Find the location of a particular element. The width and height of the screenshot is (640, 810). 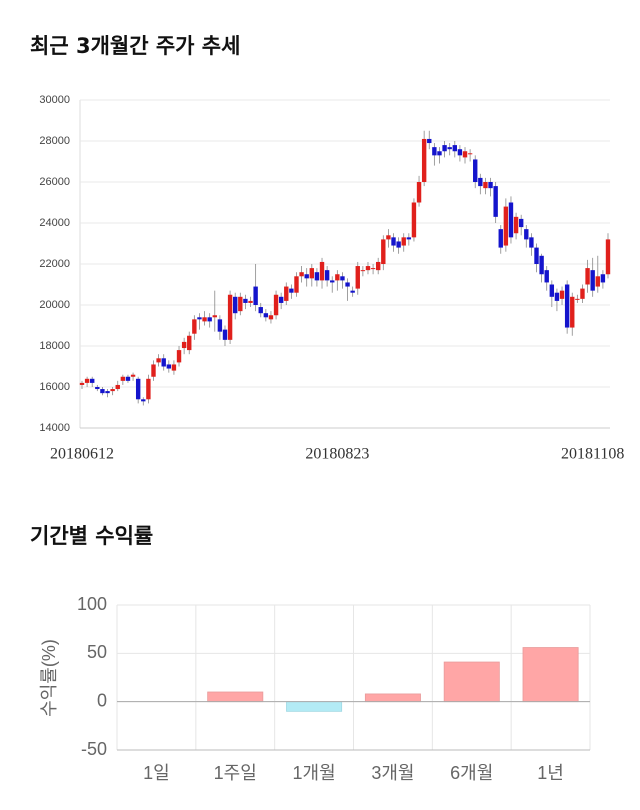

y-tick-label: 100 is located at coordinates (92, 604).